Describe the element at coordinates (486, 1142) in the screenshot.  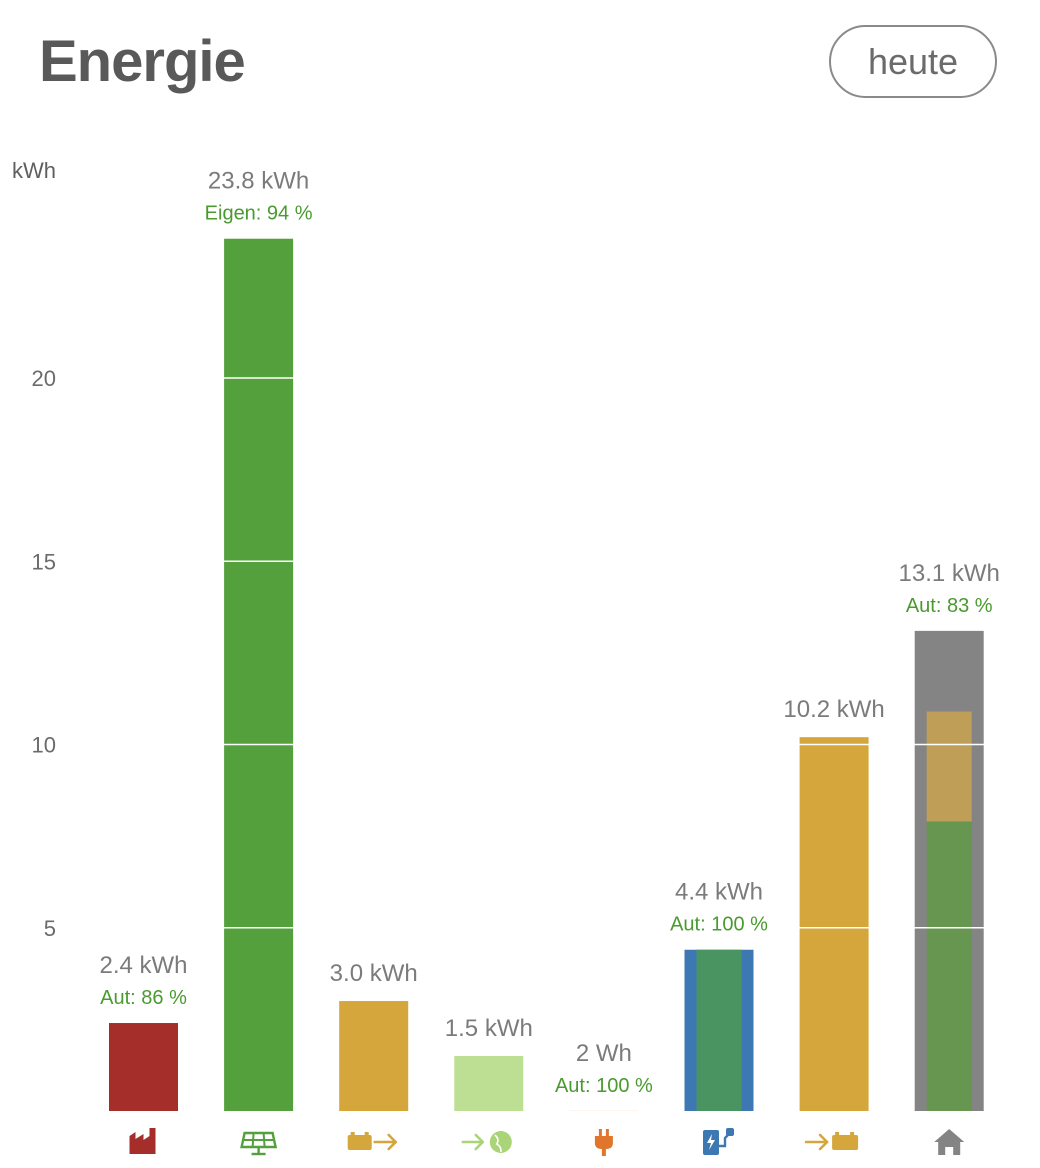
I see `grid-export-icon` at that location.